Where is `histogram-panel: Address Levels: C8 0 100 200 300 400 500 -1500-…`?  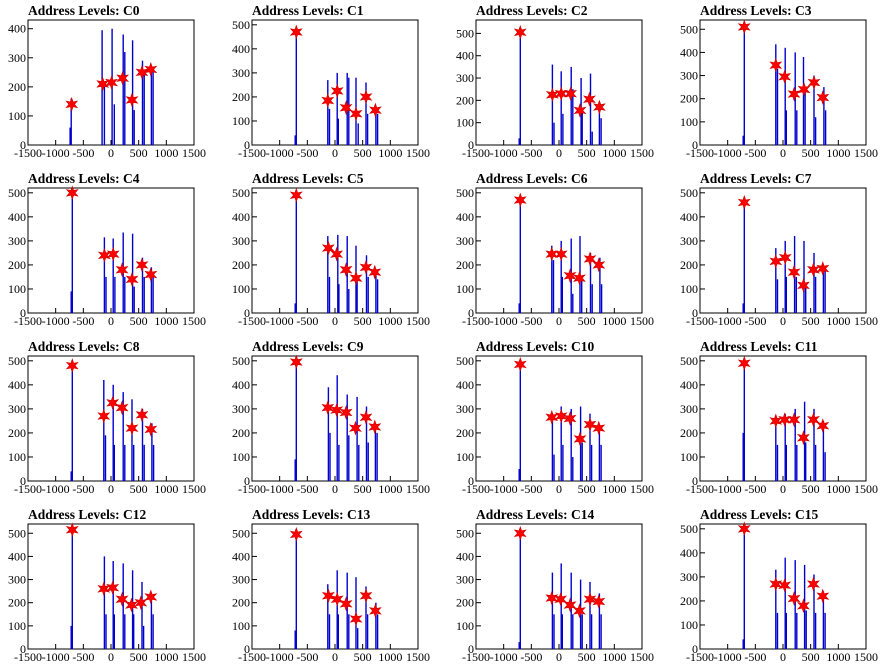 histogram-panel: Address Levels: C8 0 100 200 300 400 500 -1500-… is located at coordinates (112, 420).